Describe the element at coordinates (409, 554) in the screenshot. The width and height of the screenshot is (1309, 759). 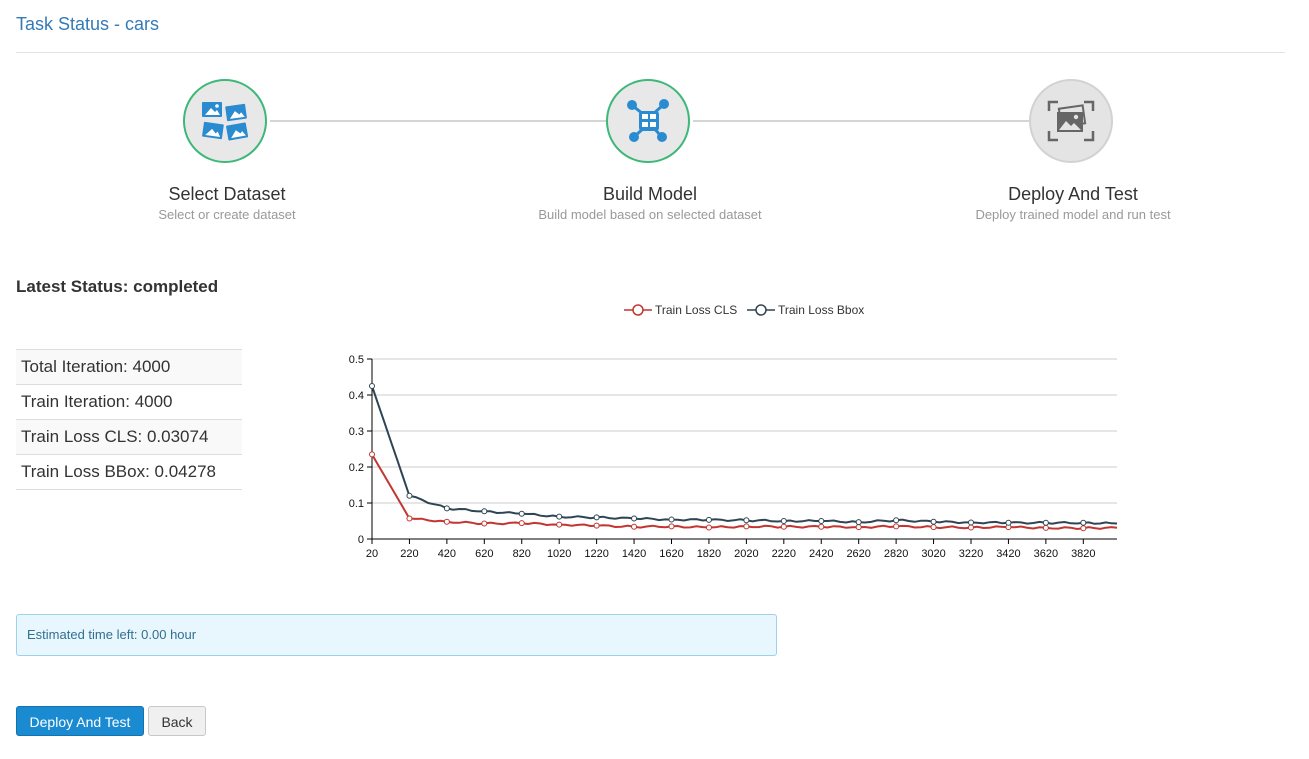
I see `x-tick-label: 220` at that location.